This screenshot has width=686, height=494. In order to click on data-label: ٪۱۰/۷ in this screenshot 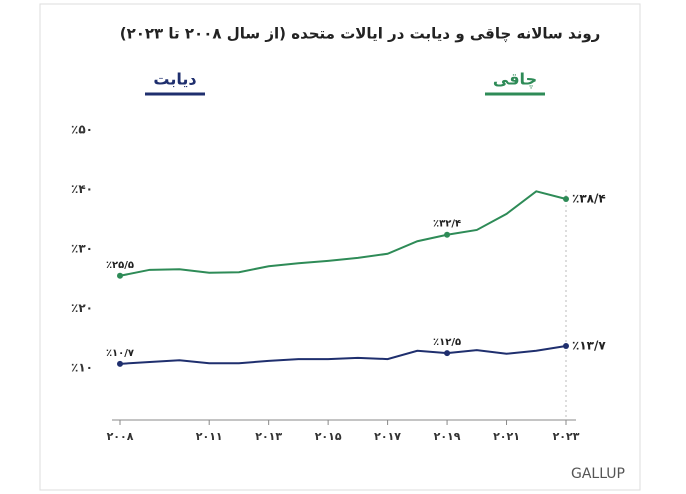, I will do `click(120, 353)`.